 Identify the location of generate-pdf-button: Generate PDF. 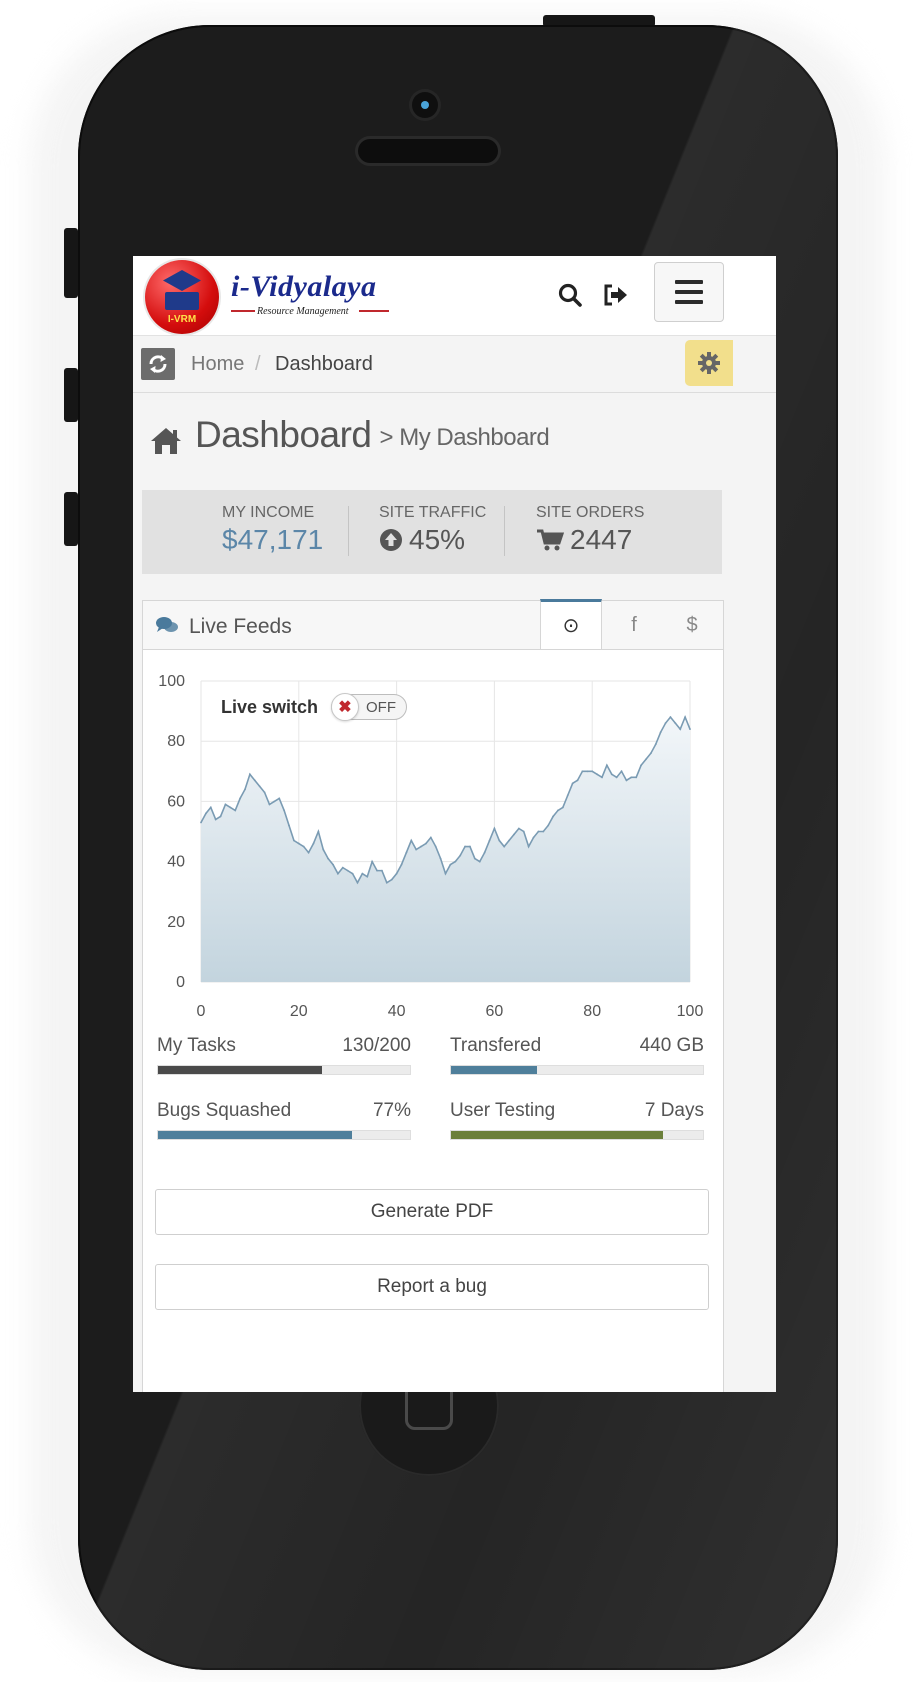
(432, 1212).